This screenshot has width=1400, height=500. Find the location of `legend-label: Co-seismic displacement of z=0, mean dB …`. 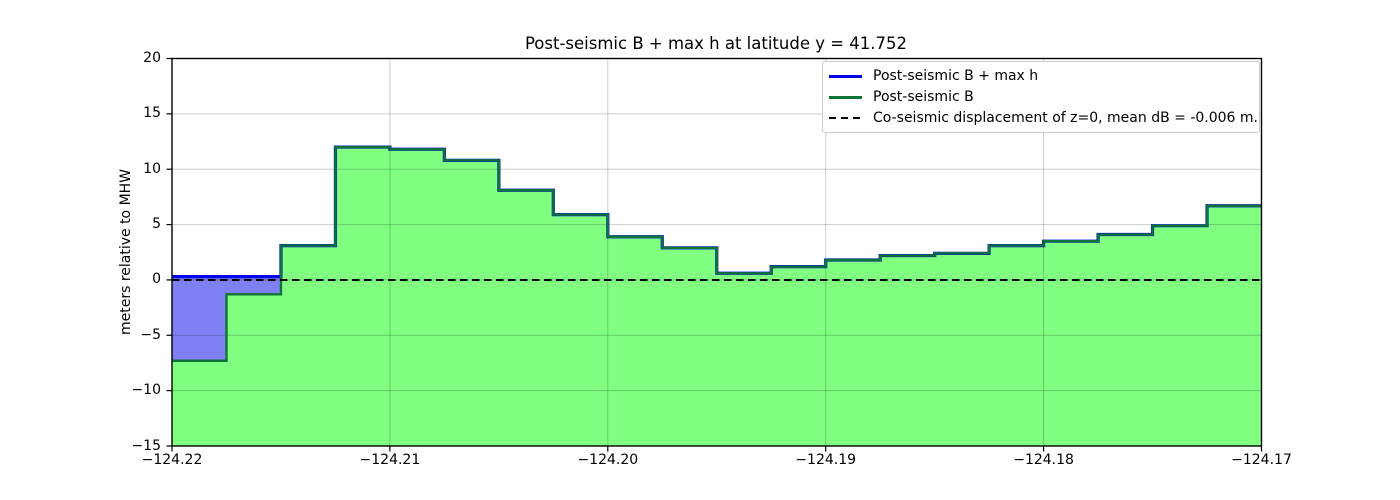

legend-label: Co-seismic displacement of z=0, mean dB … is located at coordinates (1065, 118).